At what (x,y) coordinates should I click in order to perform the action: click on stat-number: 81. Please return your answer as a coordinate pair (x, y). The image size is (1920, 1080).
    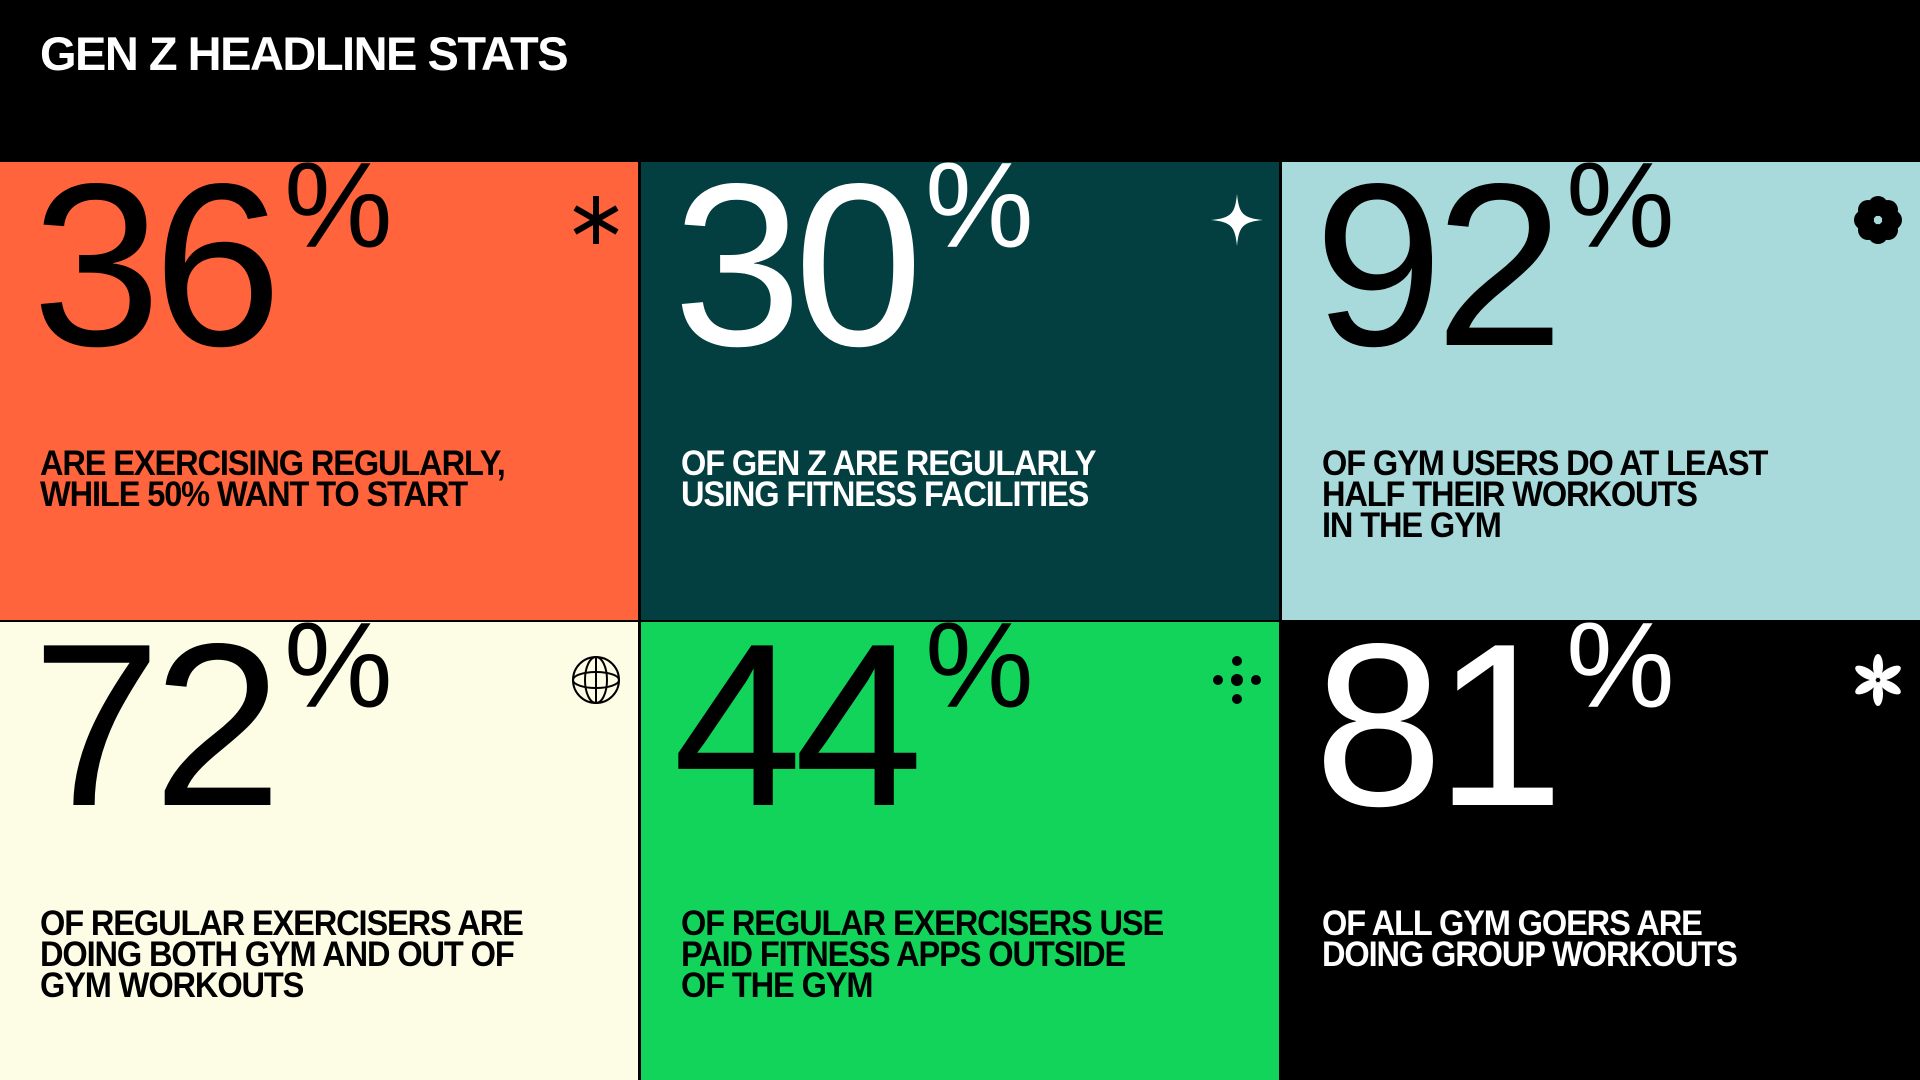
    Looking at the image, I should click on (1439, 738).